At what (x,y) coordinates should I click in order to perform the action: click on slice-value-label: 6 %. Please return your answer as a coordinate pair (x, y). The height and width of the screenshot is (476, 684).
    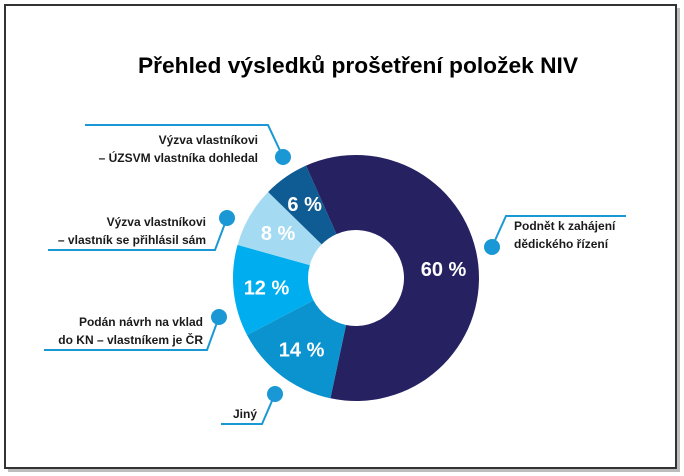
    Looking at the image, I should click on (304, 205).